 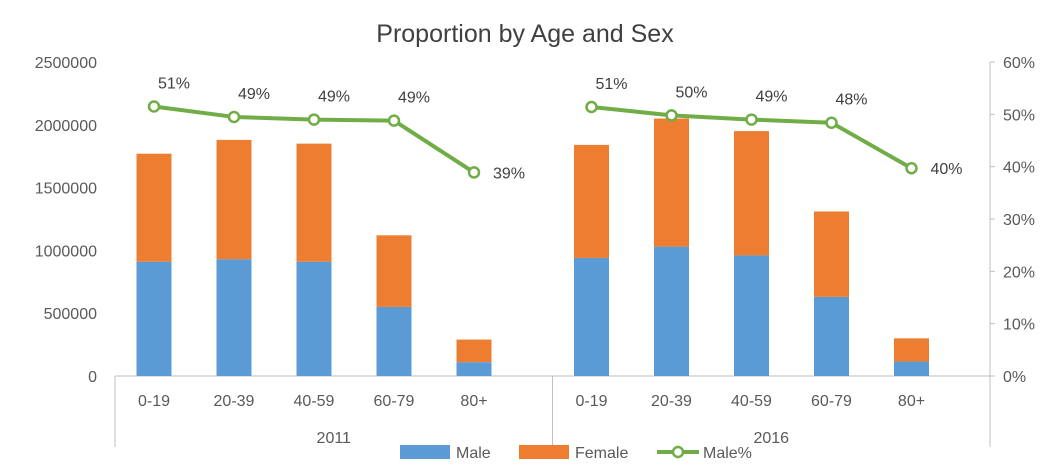 What do you see at coordinates (678, 452) in the screenshot?
I see `legend-swatch-marker` at bounding box center [678, 452].